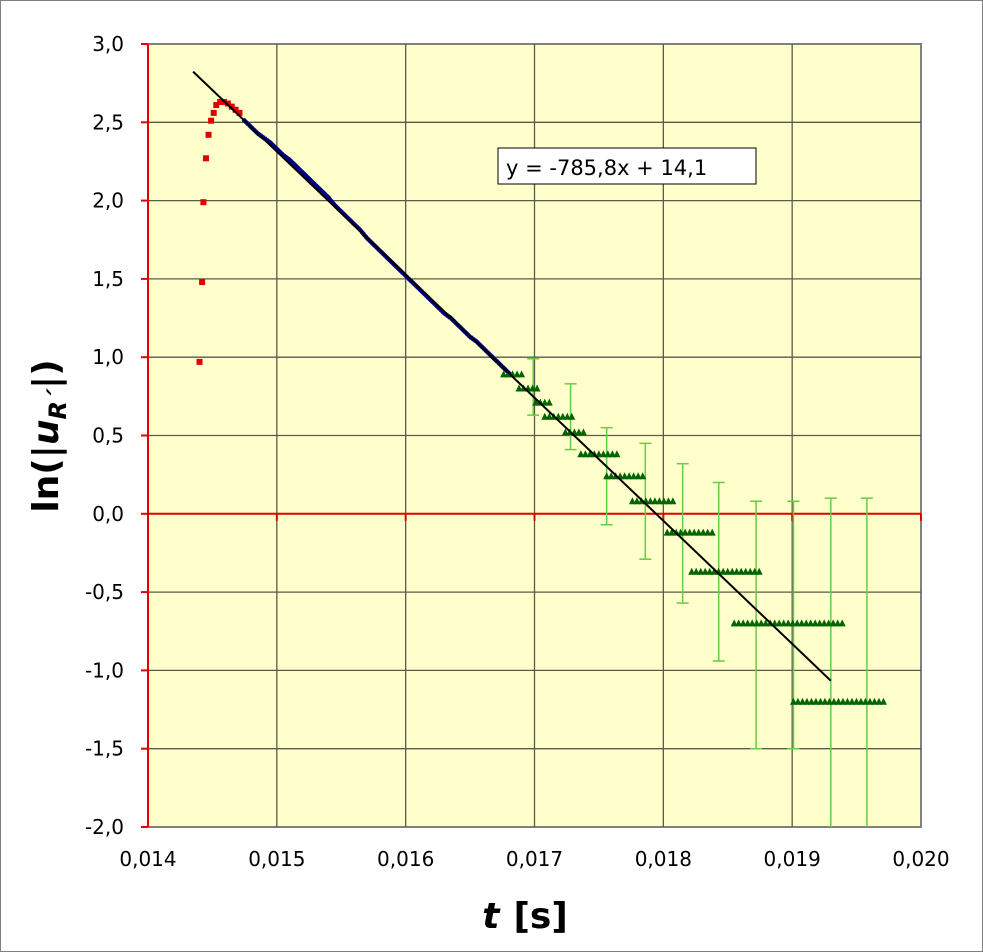  What do you see at coordinates (108, 514) in the screenshot?
I see `y-tick-label: 0,0` at bounding box center [108, 514].